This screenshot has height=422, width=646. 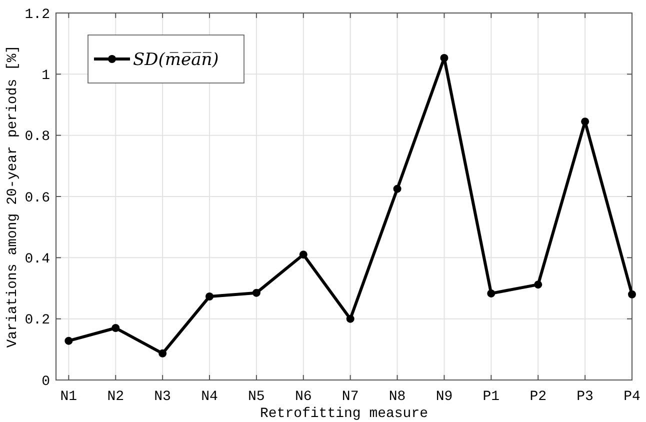 I want to click on y-tick-label: 0.8, so click(x=37, y=137).